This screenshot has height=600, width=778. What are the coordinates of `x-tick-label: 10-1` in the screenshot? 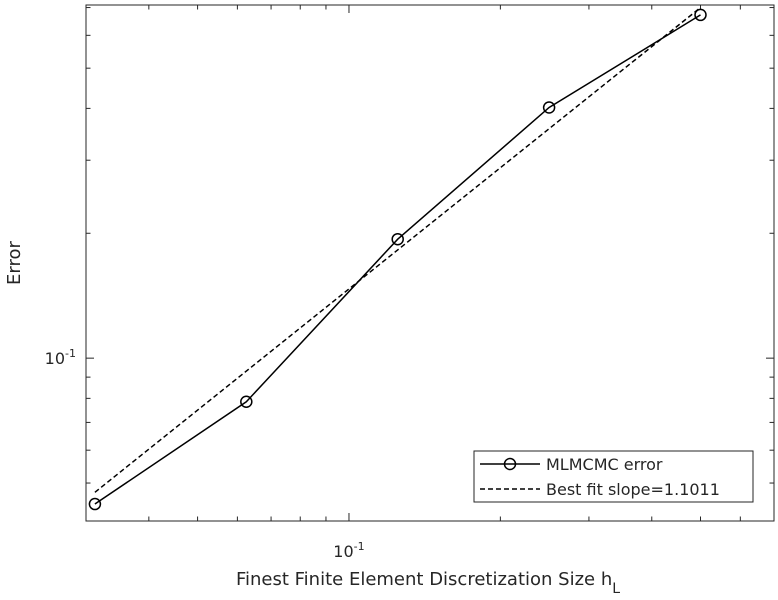 It's located at (348, 550).